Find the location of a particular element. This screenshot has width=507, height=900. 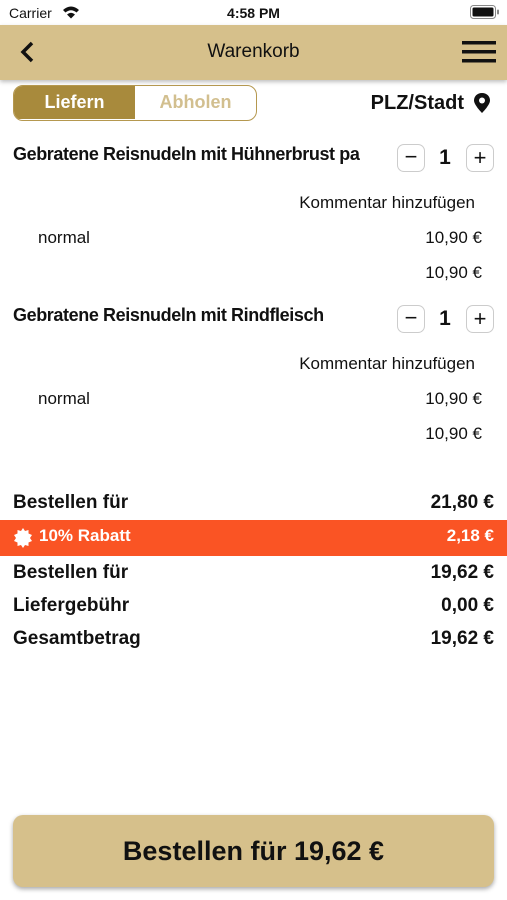

time: 4:58 PM is located at coordinates (253, 13).